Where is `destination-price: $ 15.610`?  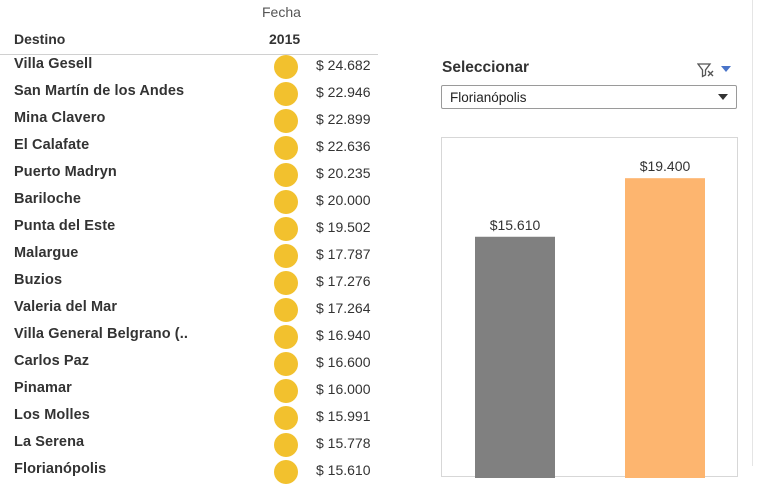 destination-price: $ 15.610 is located at coordinates (343, 470).